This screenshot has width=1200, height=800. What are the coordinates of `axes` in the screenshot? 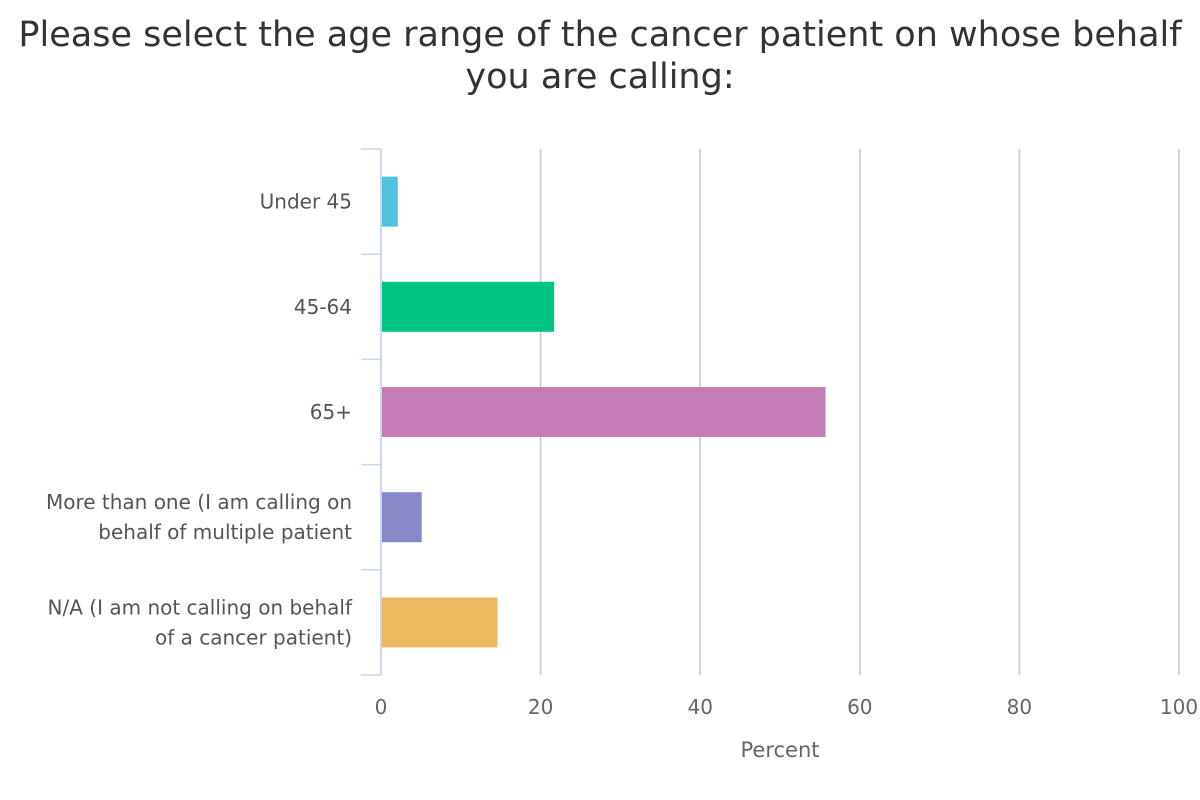 It's located at (371, 412).